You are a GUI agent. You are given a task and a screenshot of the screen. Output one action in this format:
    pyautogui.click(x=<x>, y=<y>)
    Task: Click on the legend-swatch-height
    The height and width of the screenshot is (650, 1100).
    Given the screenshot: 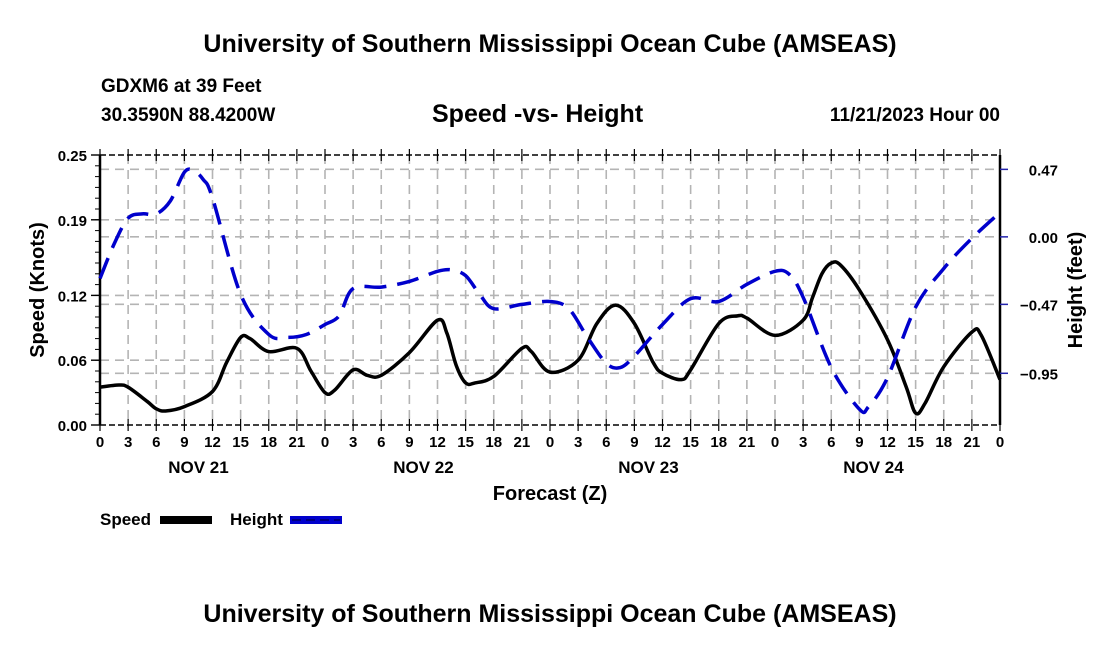 What is the action you would take?
    pyautogui.click(x=316, y=520)
    